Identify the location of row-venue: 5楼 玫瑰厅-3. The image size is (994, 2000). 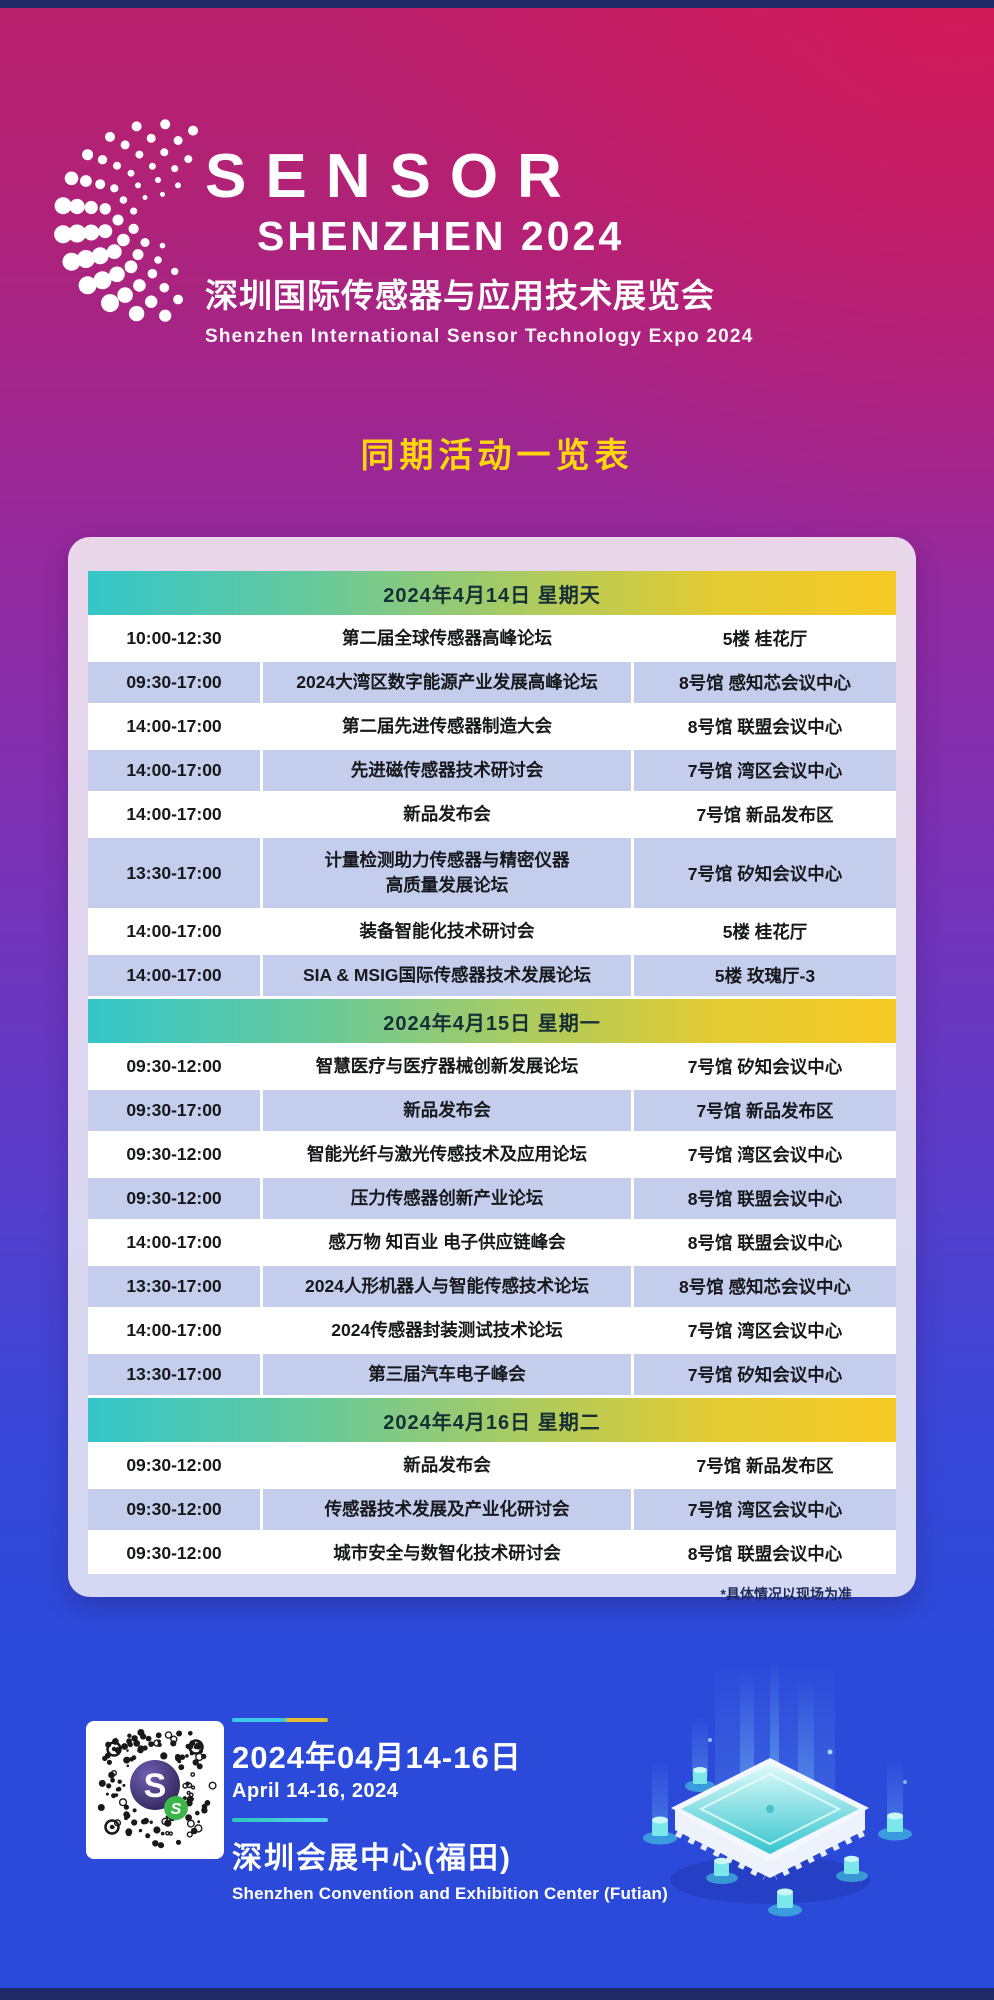
(765, 975).